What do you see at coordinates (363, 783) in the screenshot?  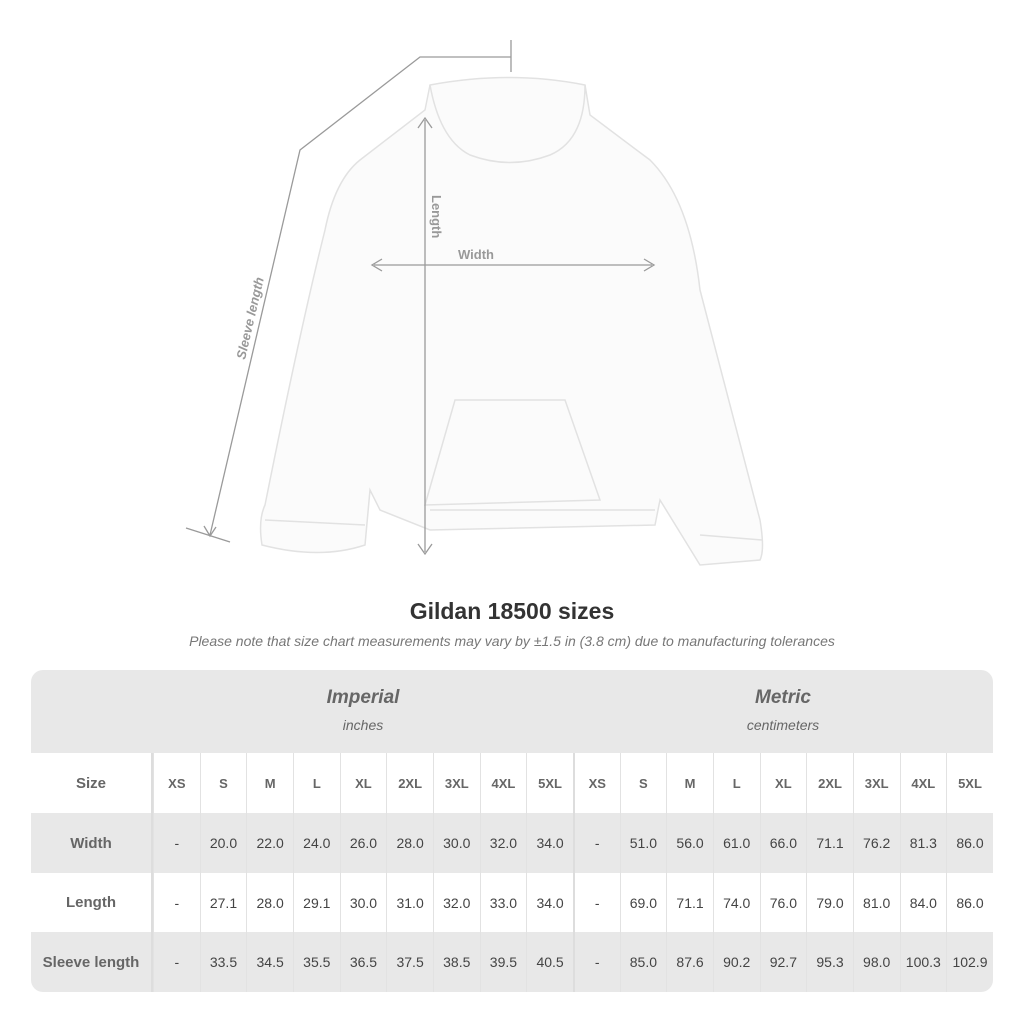 I see `size-header-imperial: XL` at bounding box center [363, 783].